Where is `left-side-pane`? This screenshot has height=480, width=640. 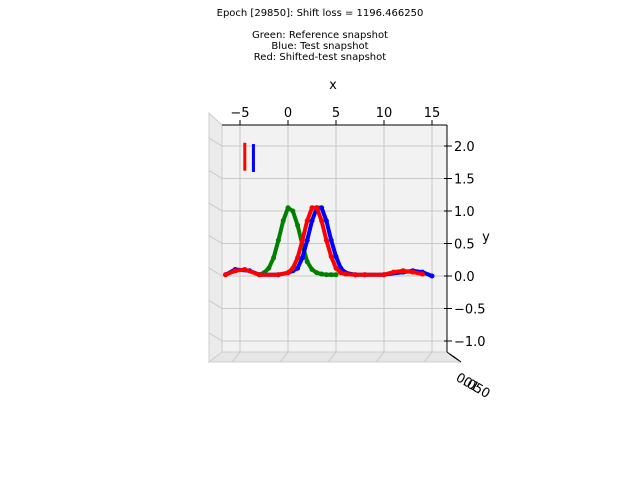 left-side-pane is located at coordinates (215, 237).